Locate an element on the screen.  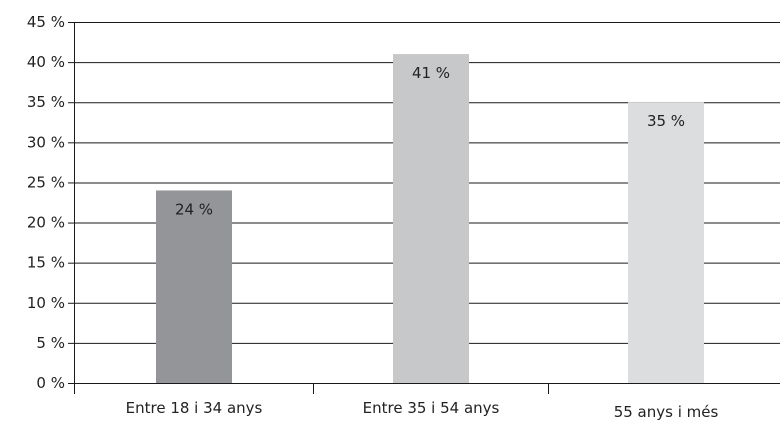
y-tick-label: 40 % is located at coordinates (46, 62).